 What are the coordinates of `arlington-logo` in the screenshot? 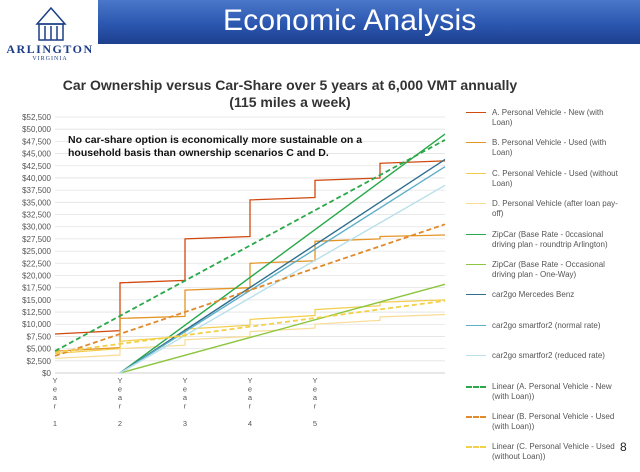 It's located at (50, 33).